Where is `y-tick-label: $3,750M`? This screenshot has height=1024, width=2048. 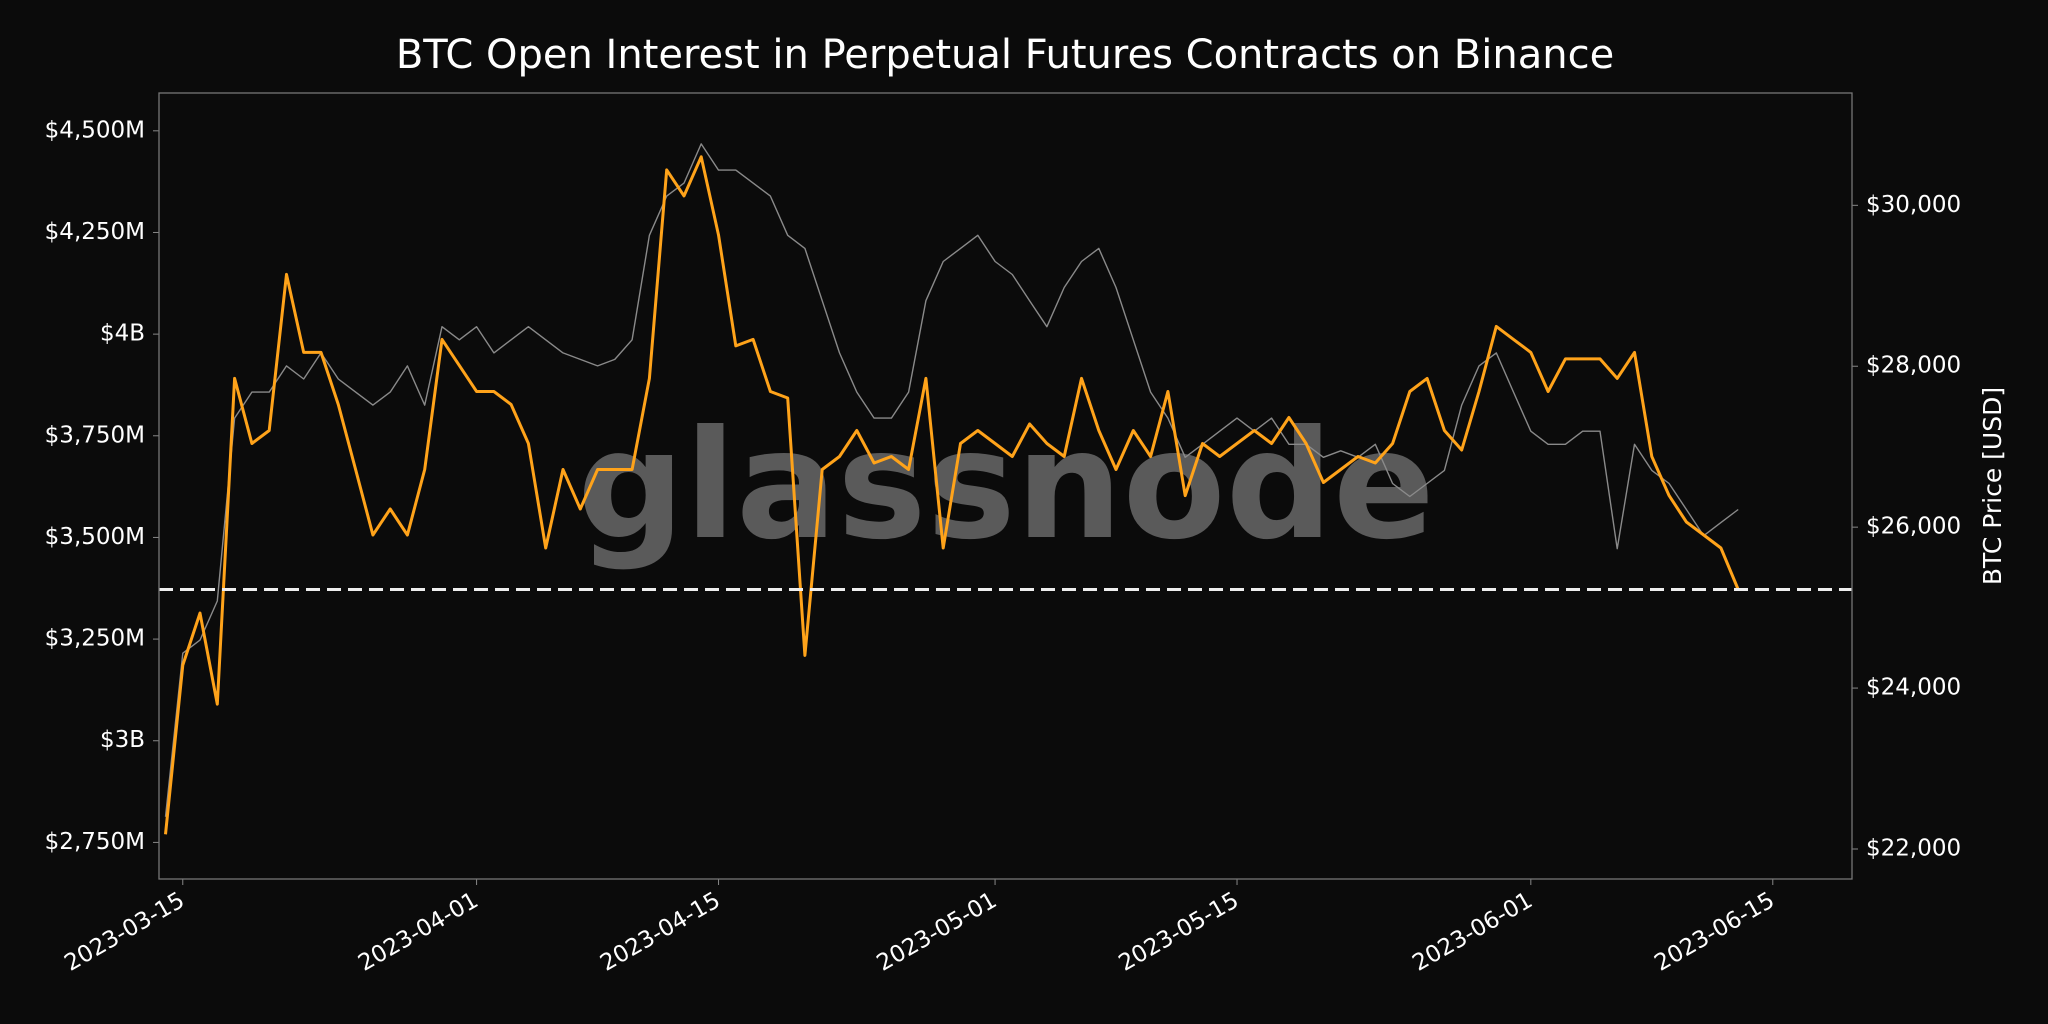 y-tick-label: $3,750M is located at coordinates (95, 435).